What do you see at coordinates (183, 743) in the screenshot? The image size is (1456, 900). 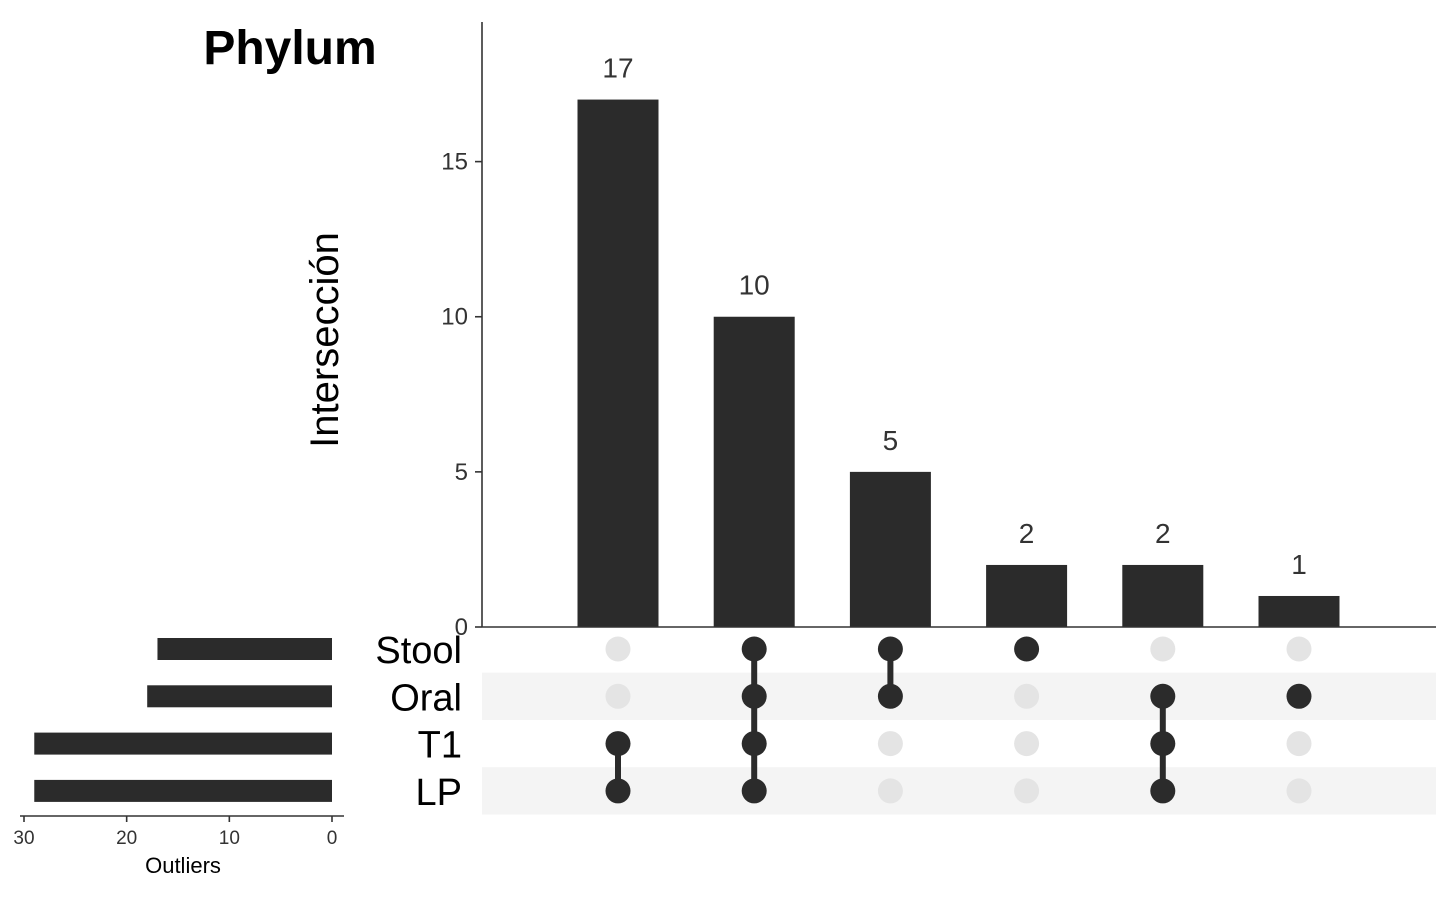 I see `set-size-bar-t1` at bounding box center [183, 743].